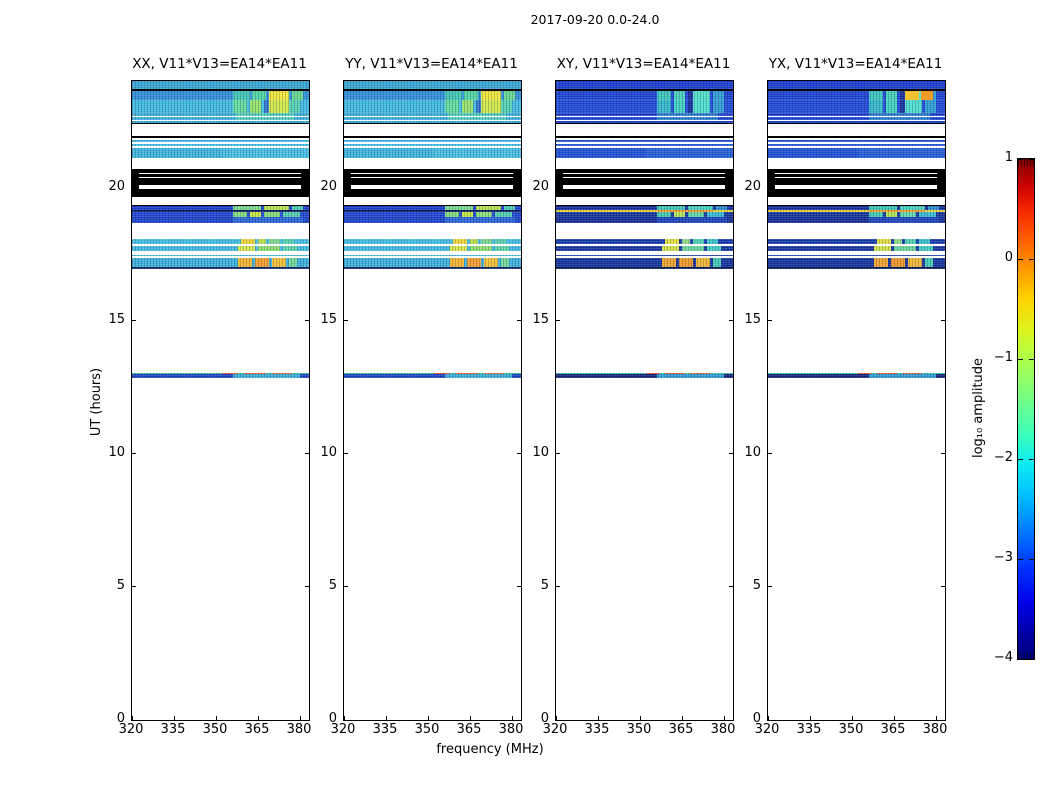  I want to click on spectrogram-panel-xy, so click(644, 400).